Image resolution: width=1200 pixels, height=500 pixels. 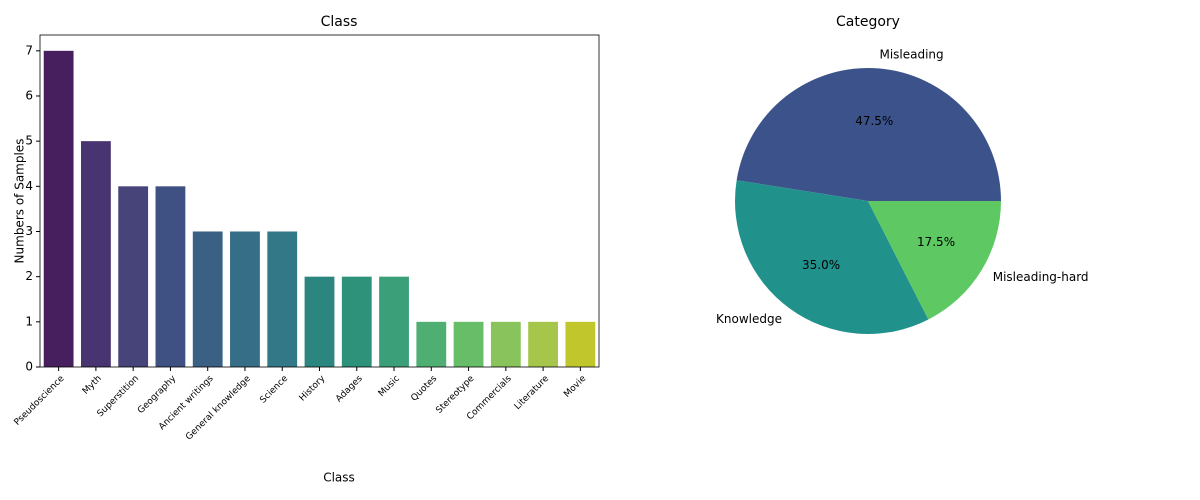 I want to click on y-tick-label: 4, so click(x=29, y=186).